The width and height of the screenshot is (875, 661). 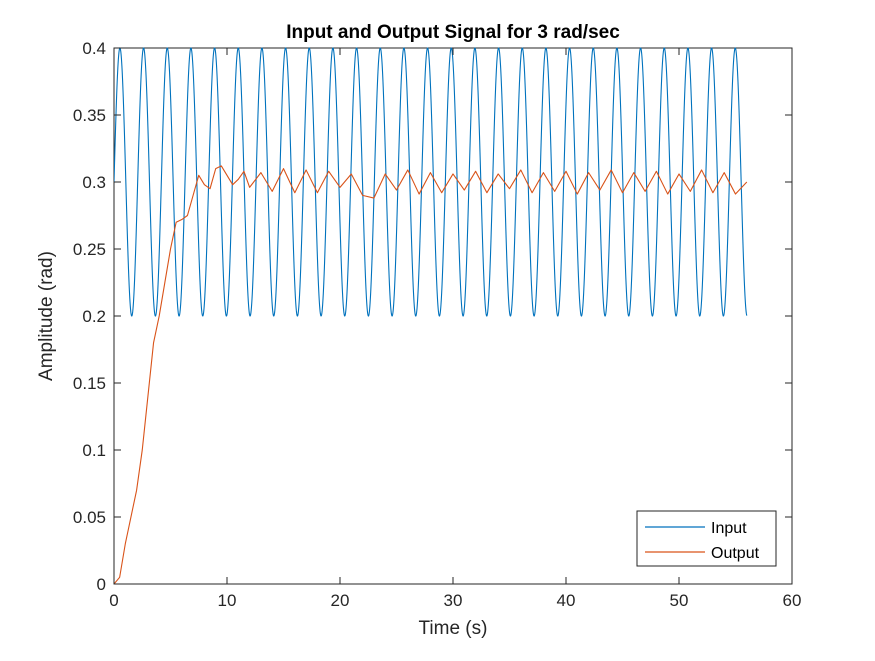 What do you see at coordinates (46, 316) in the screenshot?
I see `y-axis-label: Amplitude (rad)` at bounding box center [46, 316].